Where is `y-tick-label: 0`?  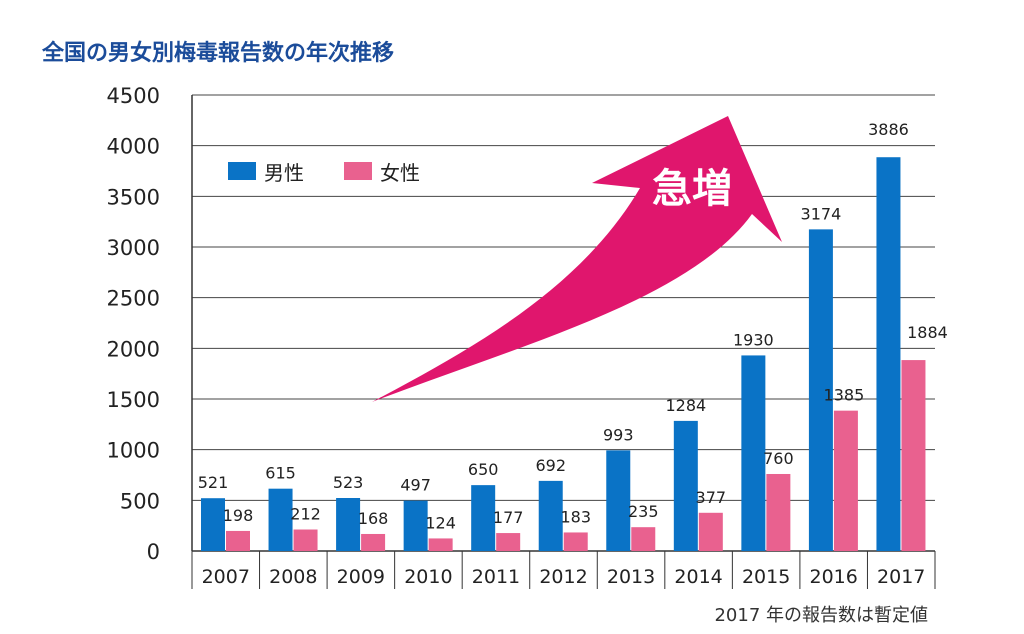
y-tick-label: 0 is located at coordinates (153, 552).